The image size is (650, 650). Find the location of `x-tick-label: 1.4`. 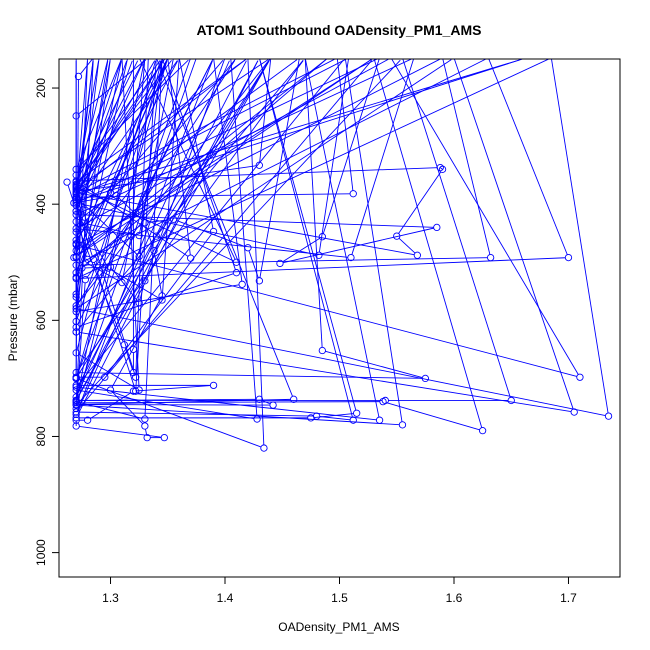

x-tick-label: 1.4 is located at coordinates (225, 598).